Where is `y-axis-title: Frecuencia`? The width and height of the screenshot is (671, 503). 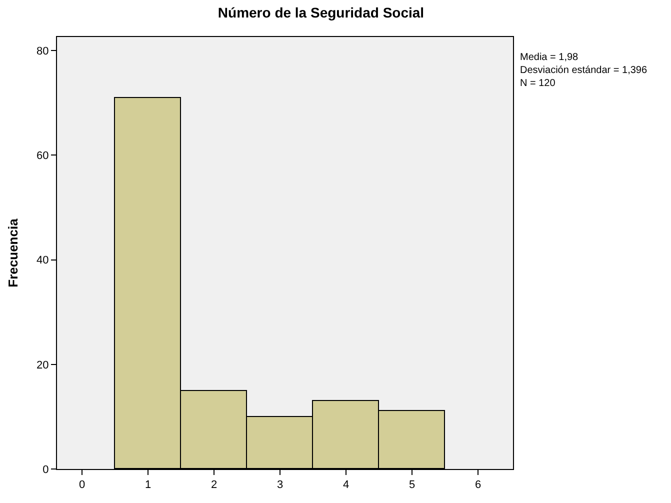
y-axis-title: Frecuencia is located at coordinates (13, 253).